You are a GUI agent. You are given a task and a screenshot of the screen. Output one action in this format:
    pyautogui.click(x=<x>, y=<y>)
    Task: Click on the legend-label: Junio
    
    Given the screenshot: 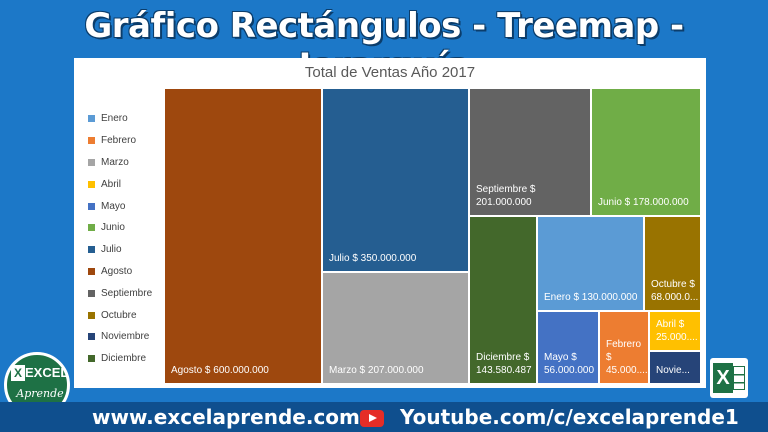 What is the action you would take?
    pyautogui.click(x=113, y=228)
    